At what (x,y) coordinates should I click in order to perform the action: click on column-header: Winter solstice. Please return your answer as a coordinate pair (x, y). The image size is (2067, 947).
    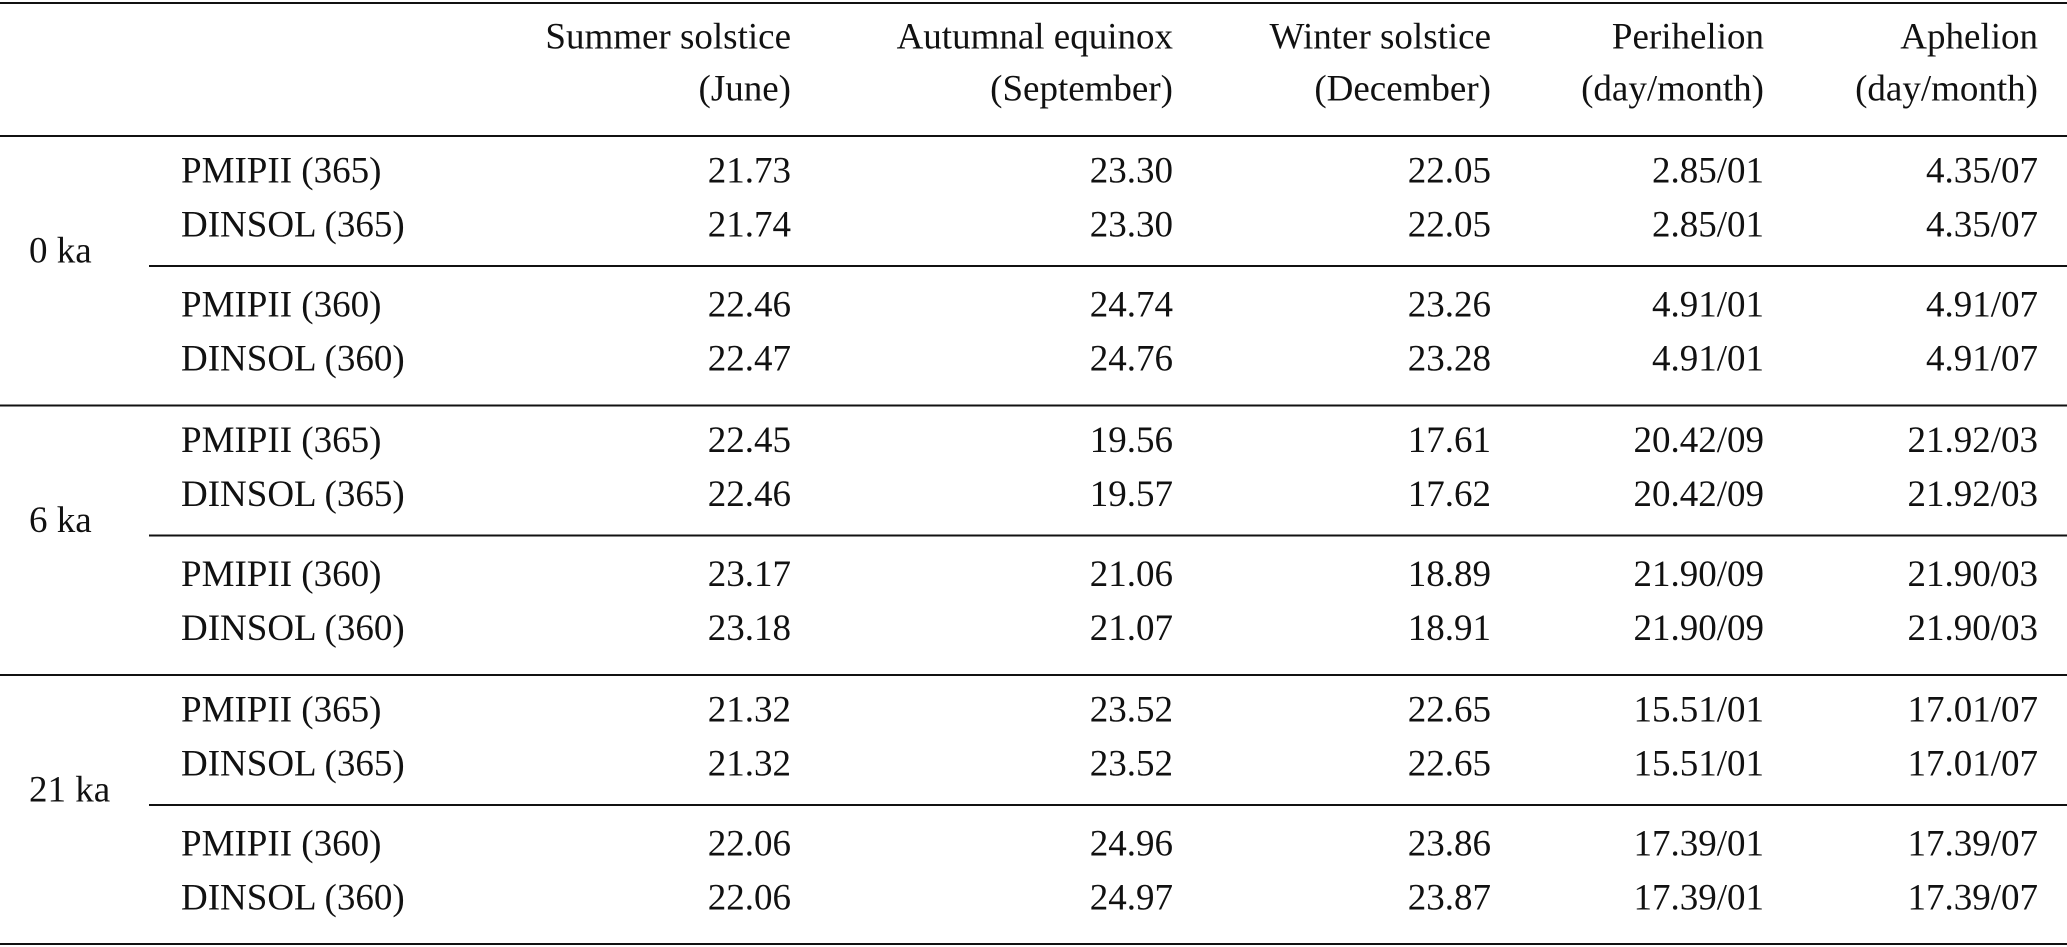
    Looking at the image, I should click on (1380, 36).